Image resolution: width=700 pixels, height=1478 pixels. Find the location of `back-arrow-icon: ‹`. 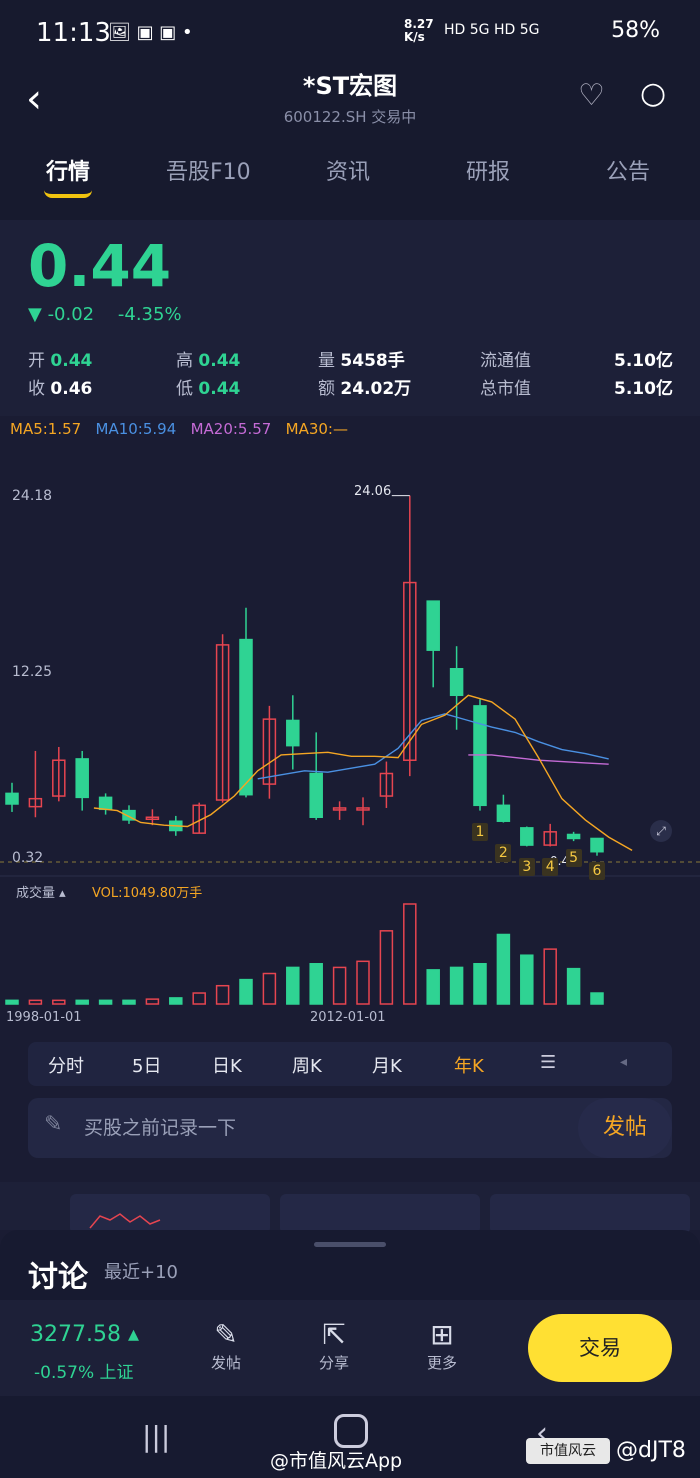

back-arrow-icon: ‹ is located at coordinates (34, 99).